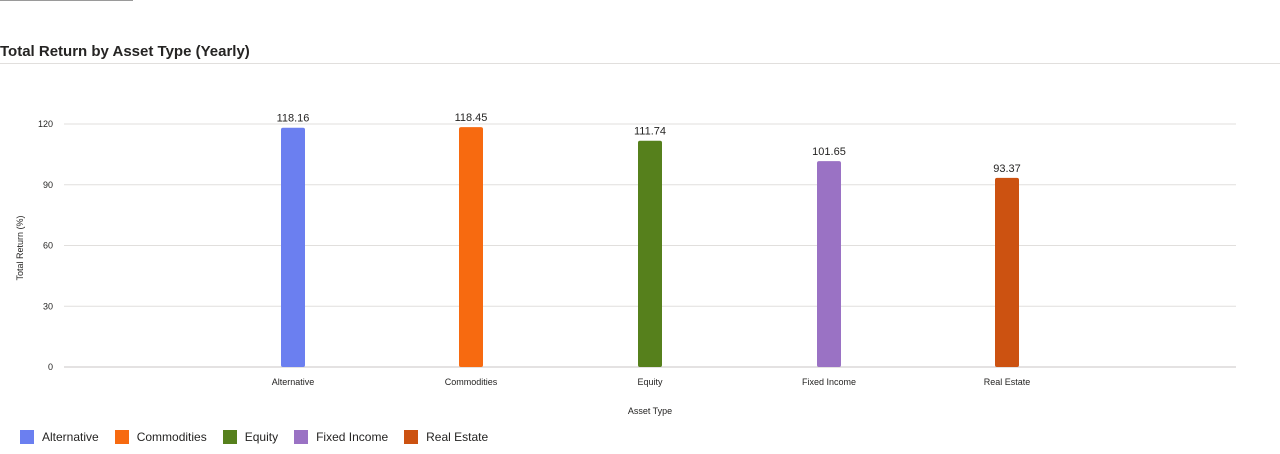 The image size is (1280, 454). Describe the element at coordinates (45, 124) in the screenshot. I see `y-tick-label: 120` at that location.